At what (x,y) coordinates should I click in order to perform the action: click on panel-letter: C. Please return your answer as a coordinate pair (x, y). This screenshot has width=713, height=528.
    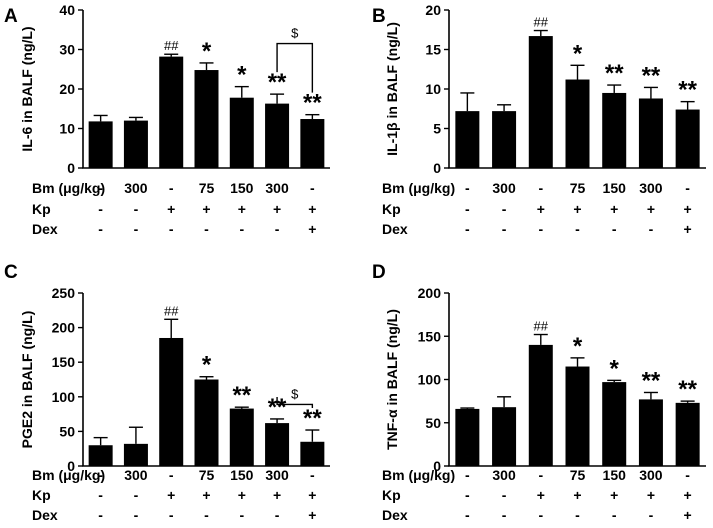
    Looking at the image, I should click on (11, 272).